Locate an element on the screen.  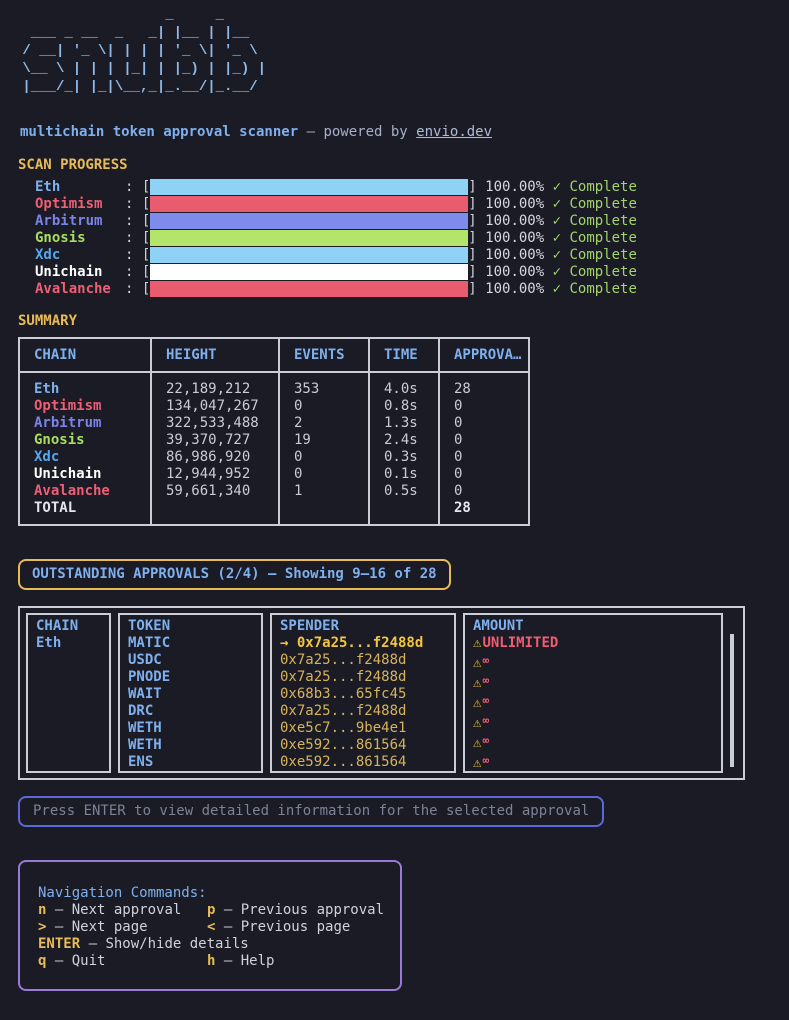
nav-command: q – Quit is located at coordinates (122, 961).